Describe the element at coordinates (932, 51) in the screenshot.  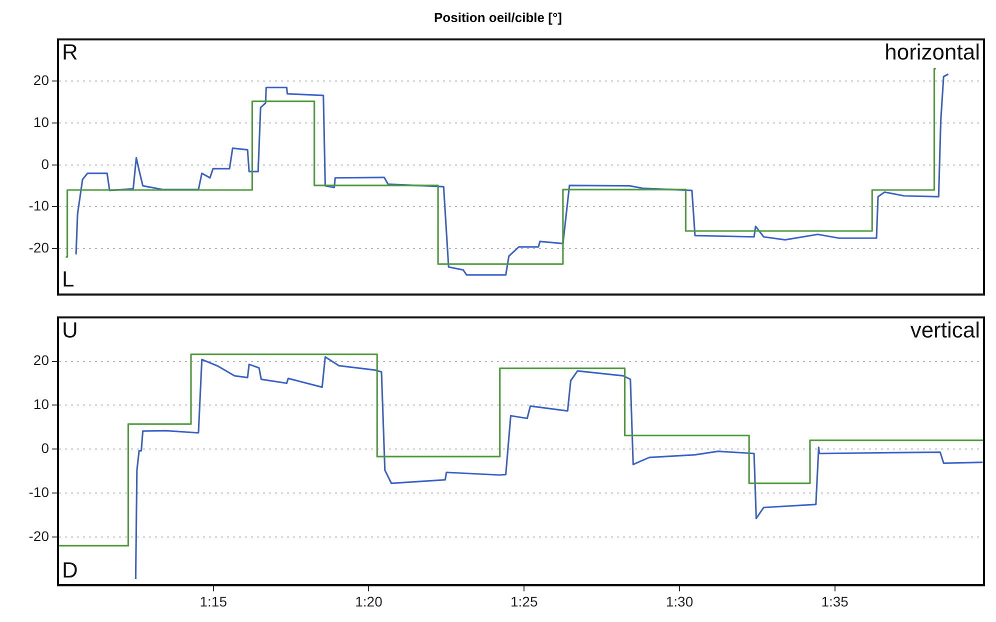
I see `annotation: horizontal` at that location.